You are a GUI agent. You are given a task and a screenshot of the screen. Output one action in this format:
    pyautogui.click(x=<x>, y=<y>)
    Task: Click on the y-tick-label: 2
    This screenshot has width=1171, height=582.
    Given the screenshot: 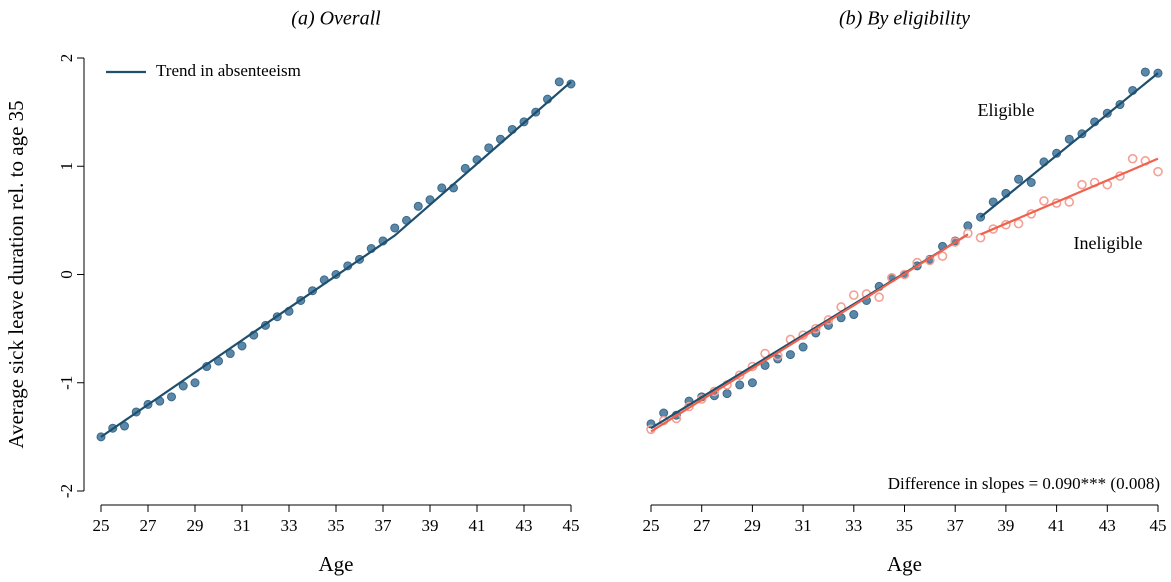 What is the action you would take?
    pyautogui.click(x=66, y=58)
    